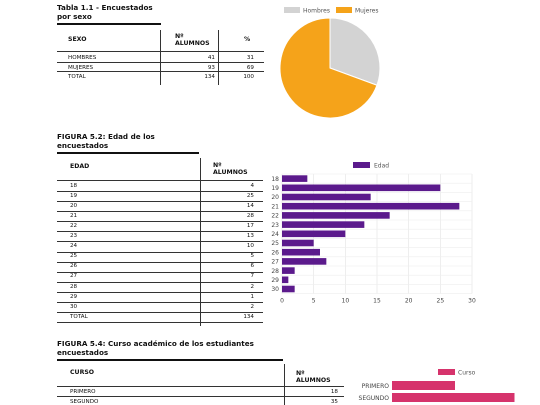 Image resolution: width=540 pixels, height=405 pixels. What do you see at coordinates (371, 234) in the screenshot?
I see `age-bars` at bounding box center [371, 234].